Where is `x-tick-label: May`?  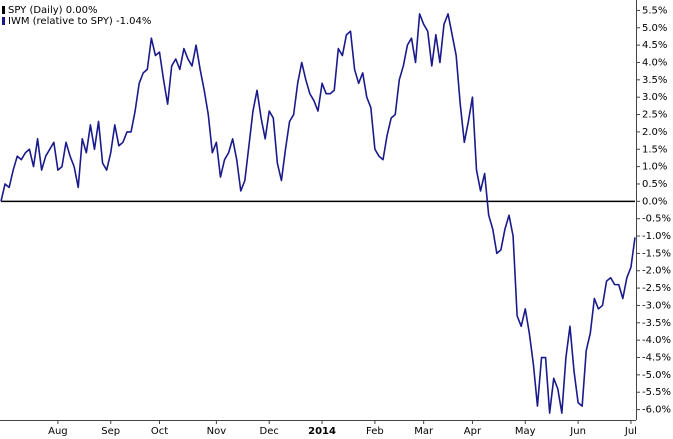
x-tick-label: May is located at coordinates (525, 431).